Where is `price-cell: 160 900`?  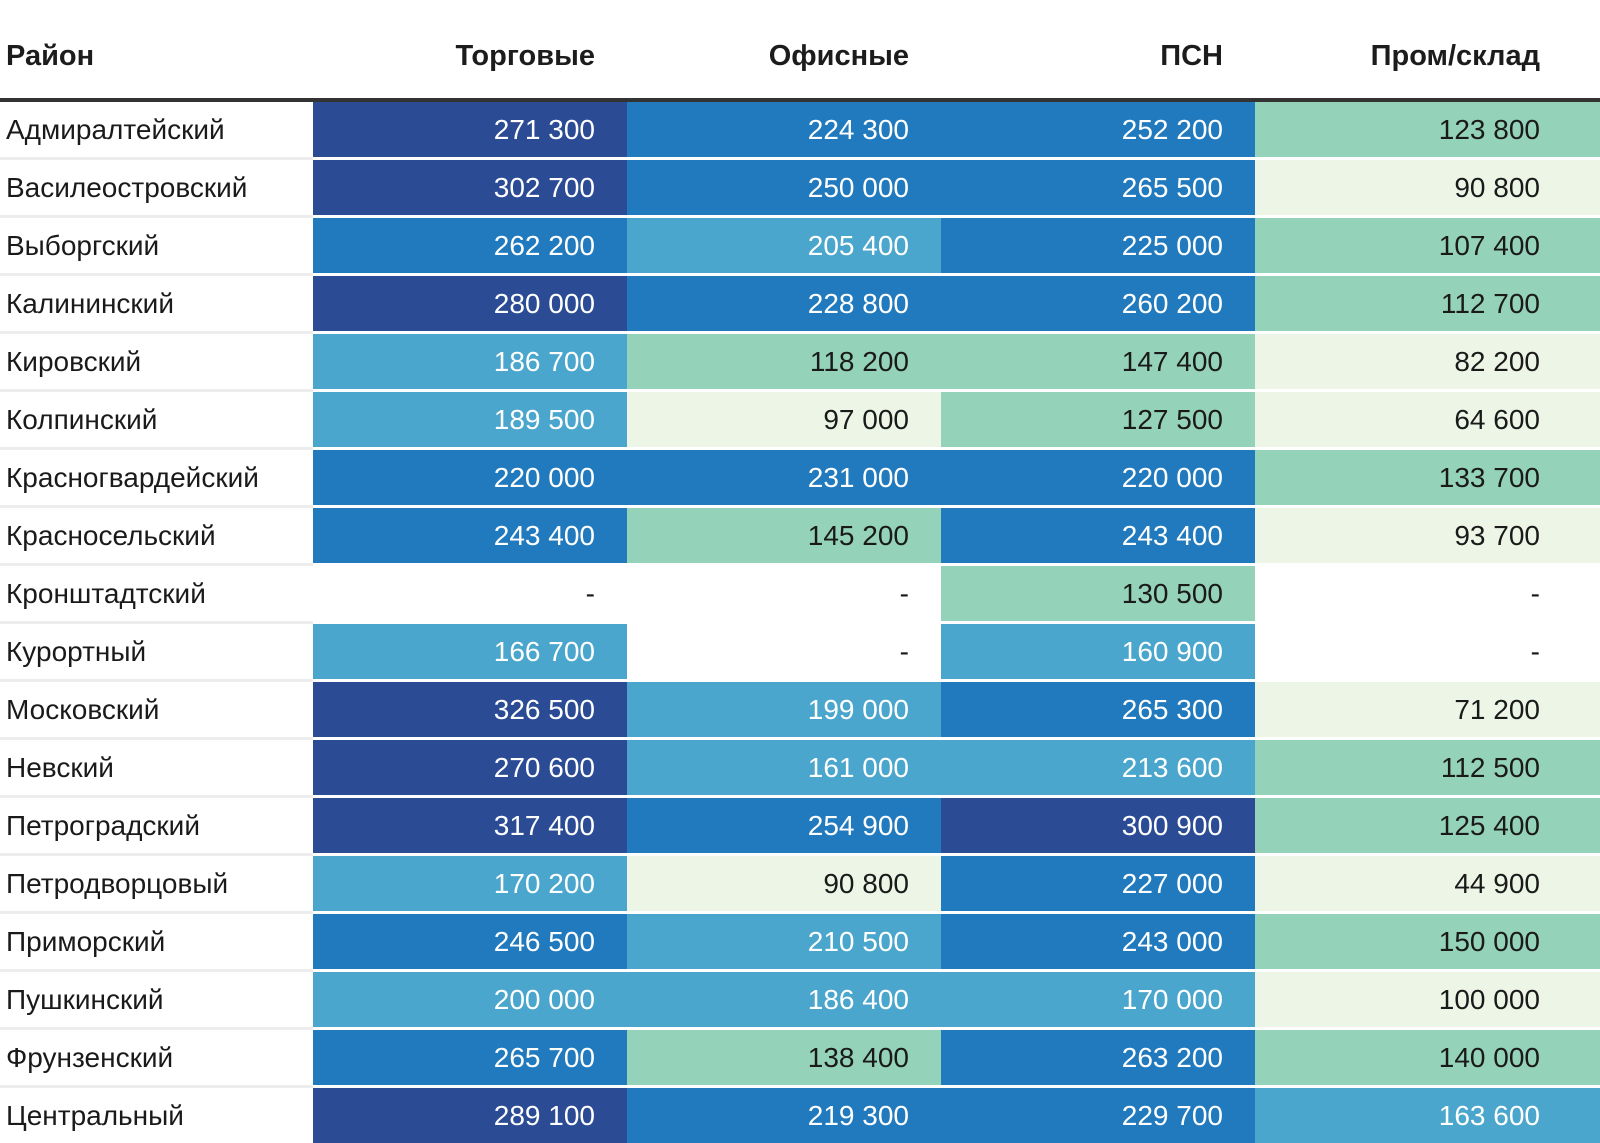
price-cell: 160 900 is located at coordinates (1098, 652).